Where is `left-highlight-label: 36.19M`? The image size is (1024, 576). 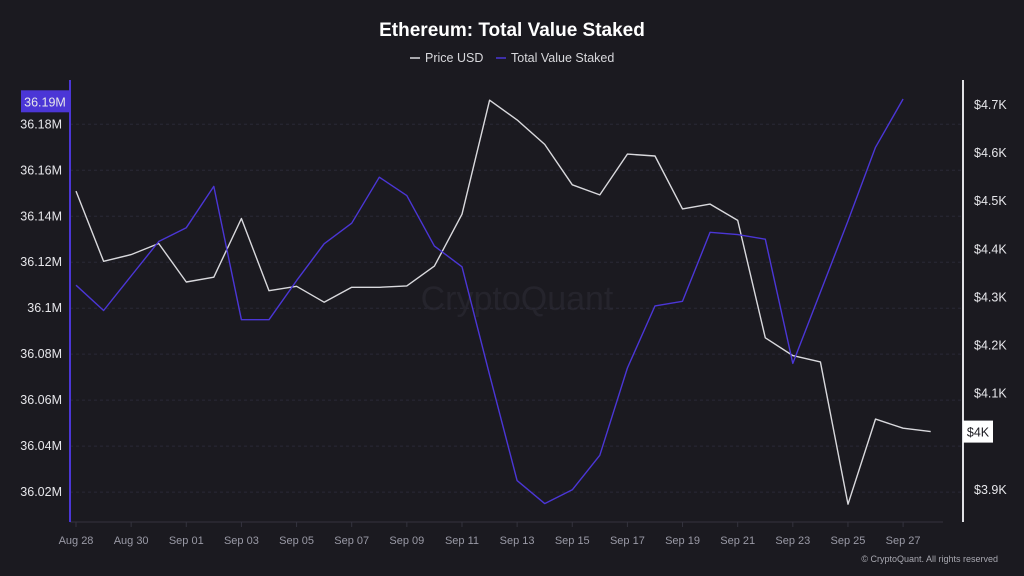
left-highlight-label: 36.19M is located at coordinates (45, 102).